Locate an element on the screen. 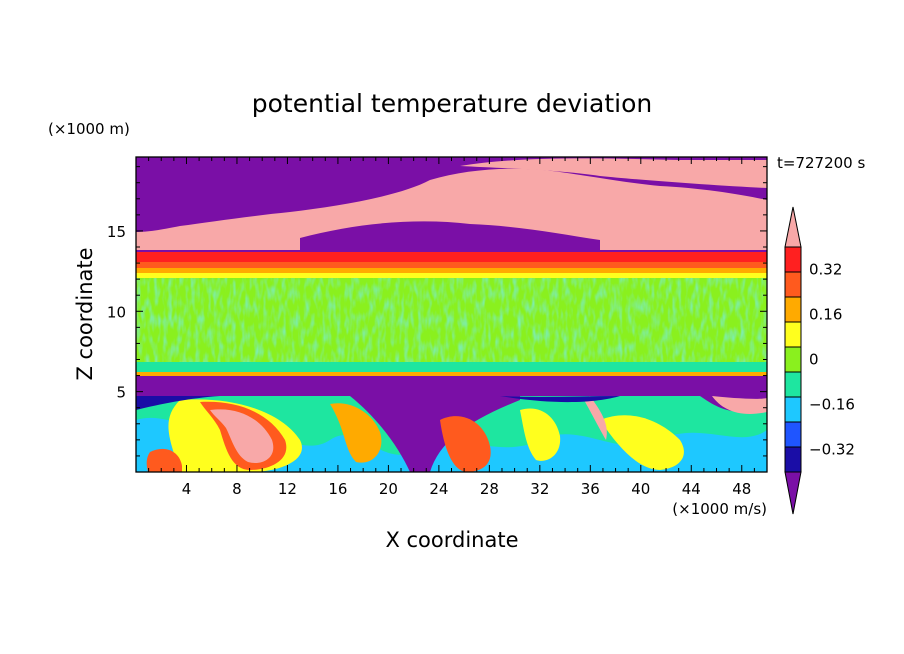  layer-red is located at coordinates (451, 258).